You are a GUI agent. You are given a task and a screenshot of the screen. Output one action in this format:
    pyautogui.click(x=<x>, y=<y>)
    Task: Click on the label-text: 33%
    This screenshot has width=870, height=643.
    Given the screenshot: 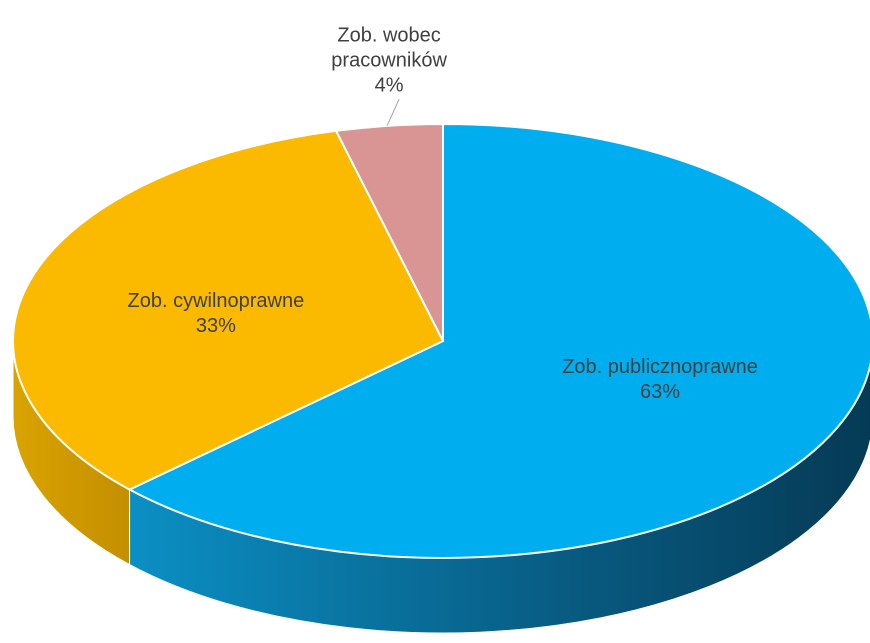 What is the action you would take?
    pyautogui.click(x=215, y=325)
    